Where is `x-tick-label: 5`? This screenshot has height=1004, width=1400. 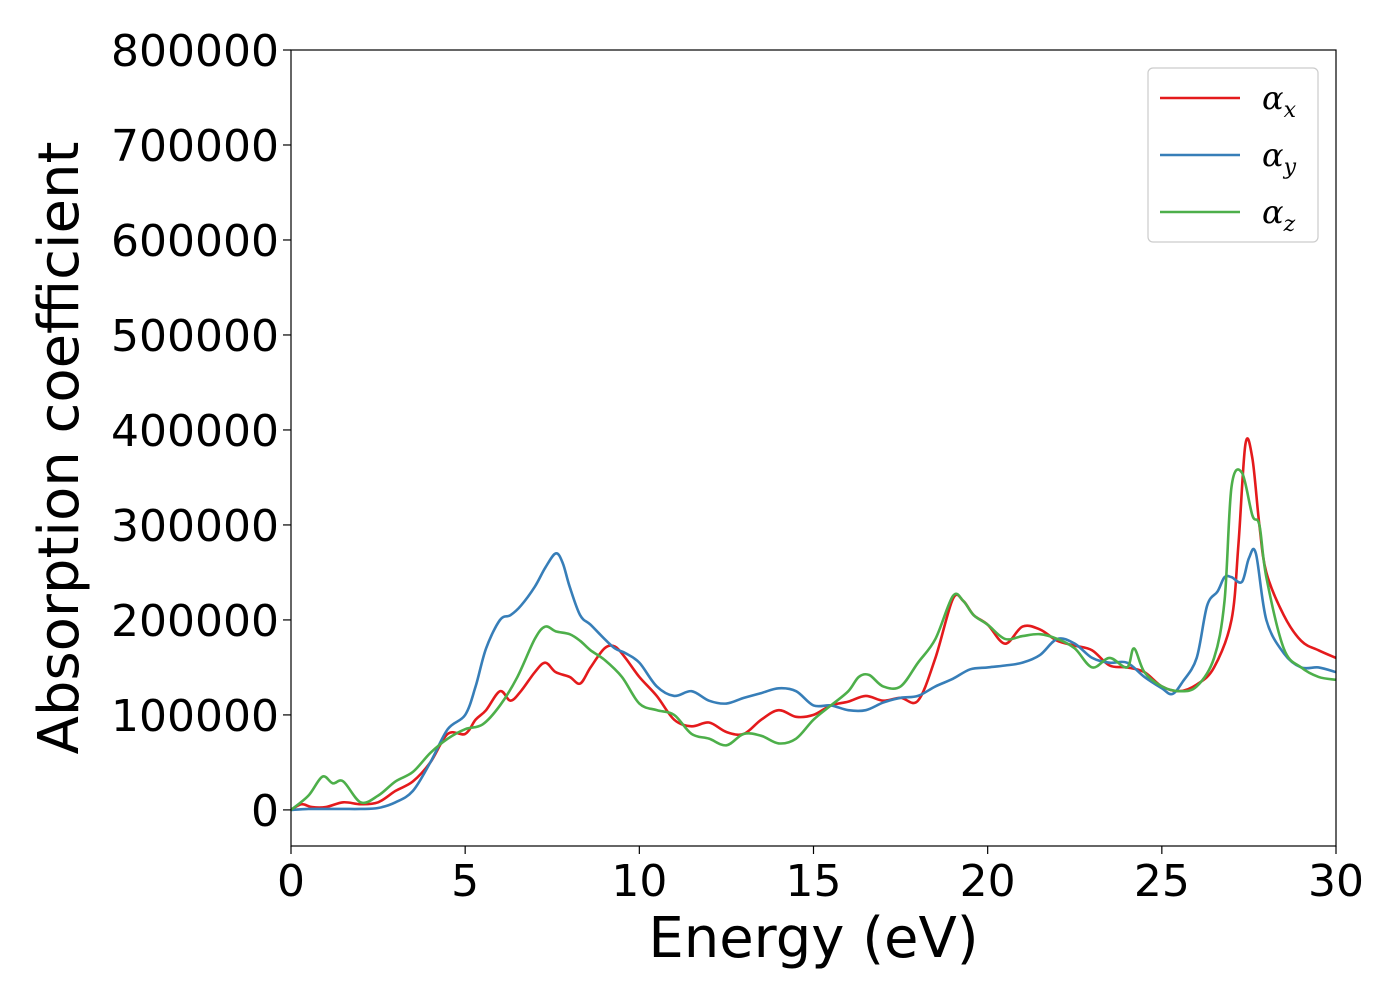 x-tick-label: 5 is located at coordinates (465, 881).